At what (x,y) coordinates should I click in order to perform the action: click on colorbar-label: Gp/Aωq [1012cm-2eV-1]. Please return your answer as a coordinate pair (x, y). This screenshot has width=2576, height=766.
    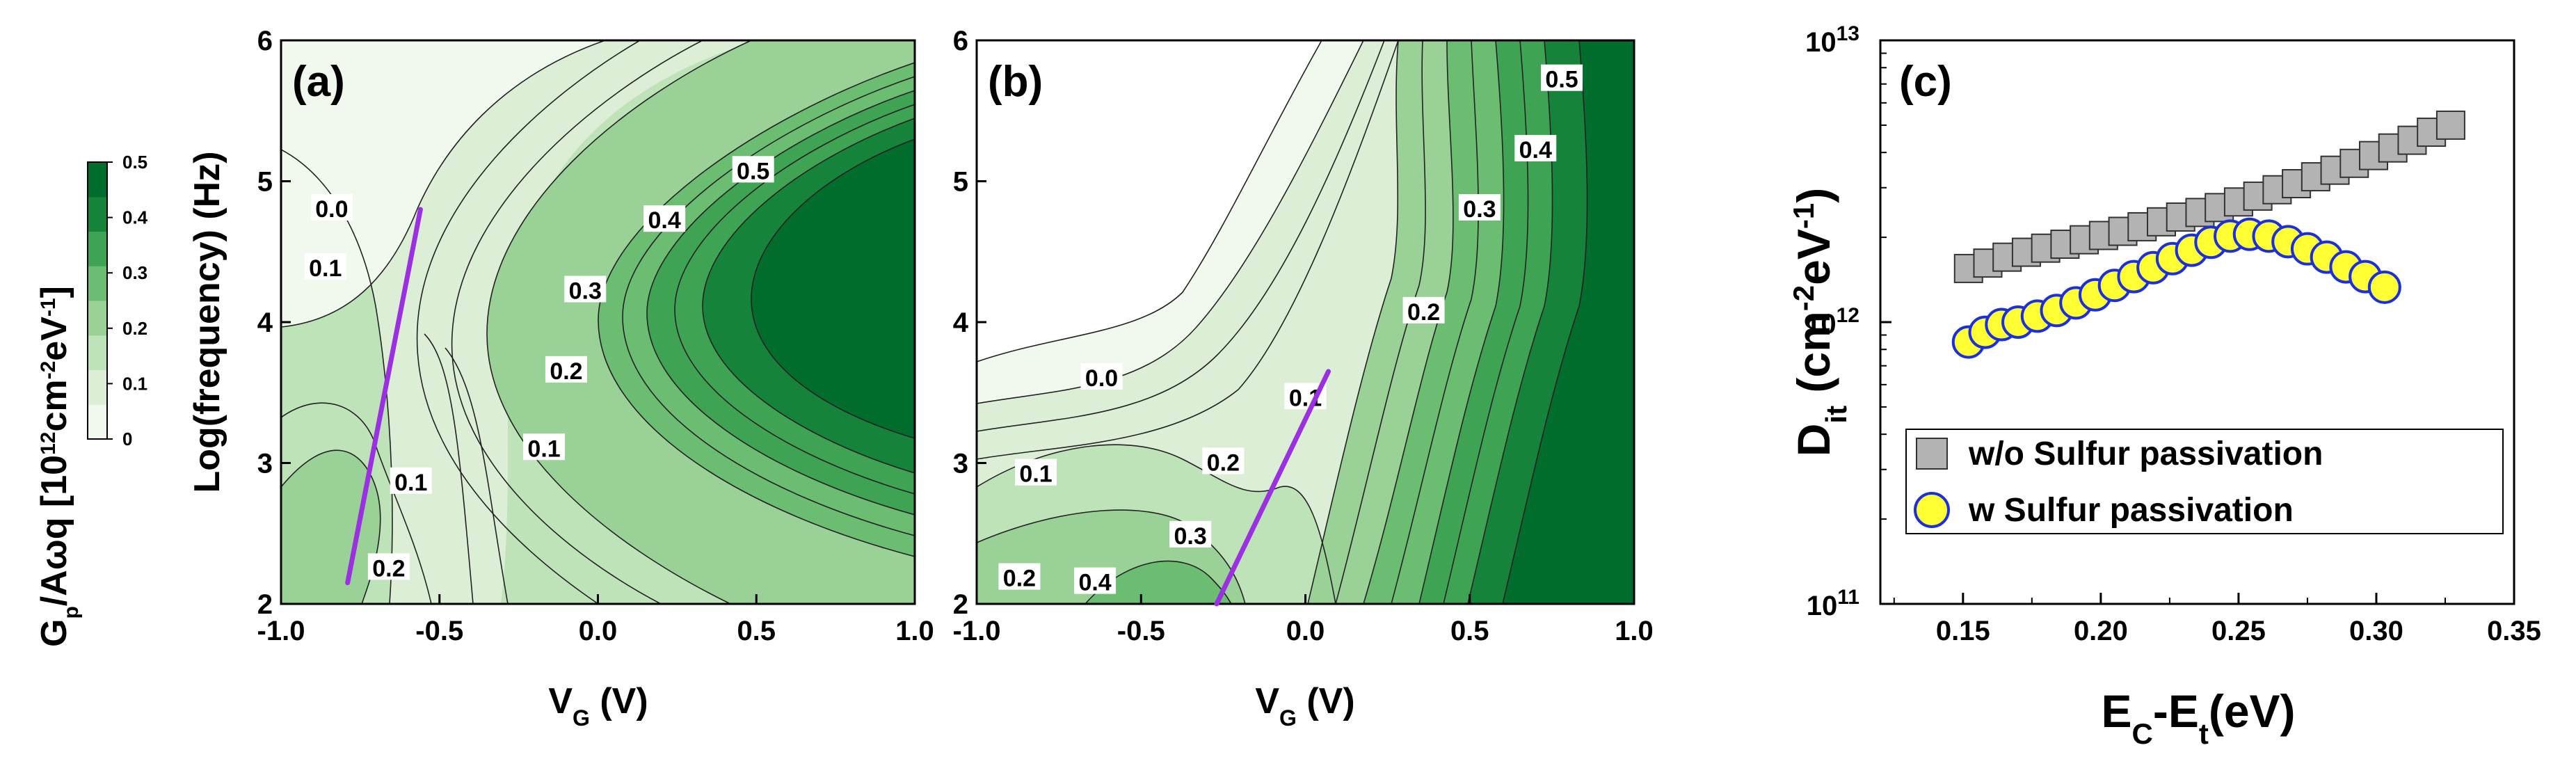
    Looking at the image, I should click on (58, 466).